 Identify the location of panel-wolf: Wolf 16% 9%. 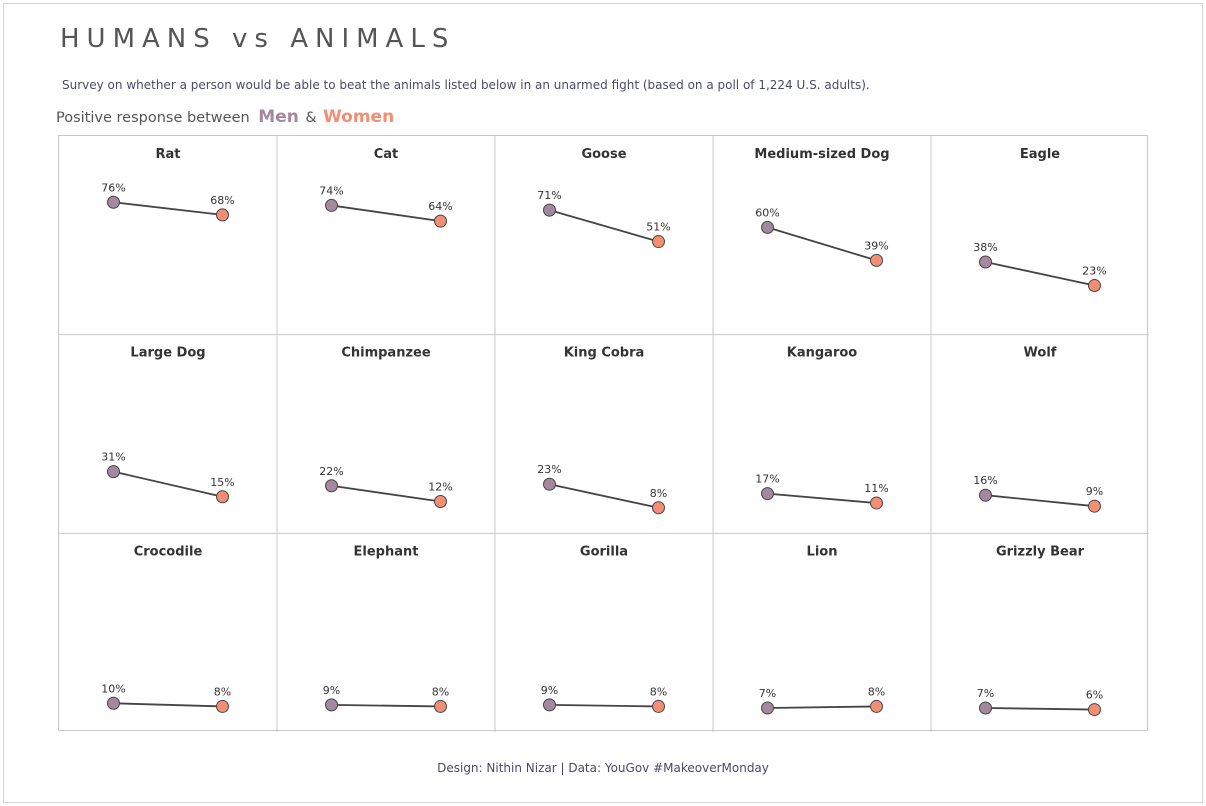
(1038, 429).